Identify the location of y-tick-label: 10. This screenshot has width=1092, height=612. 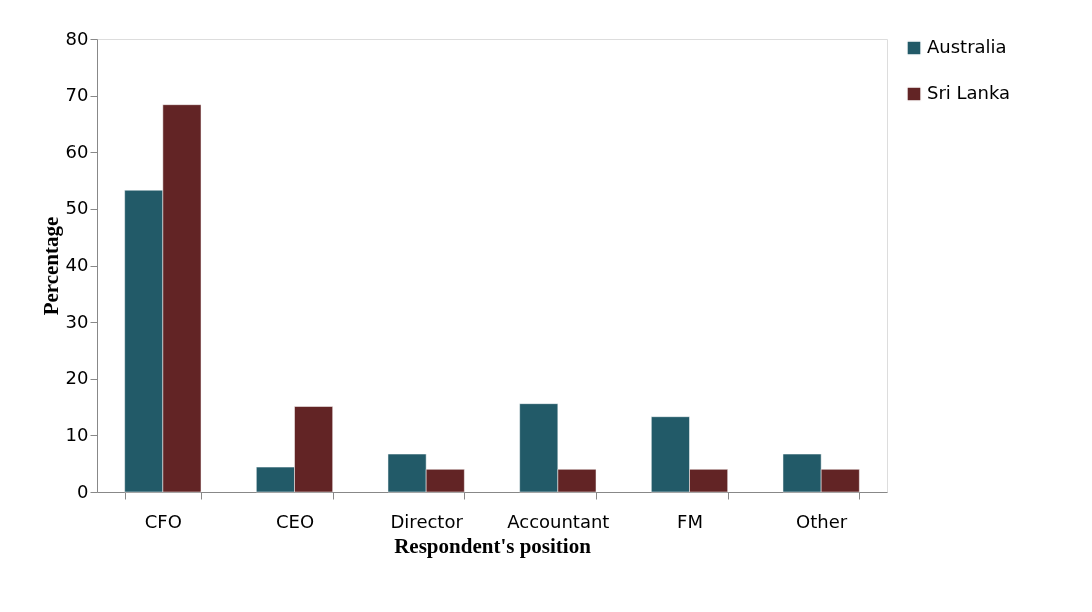
(77, 434).